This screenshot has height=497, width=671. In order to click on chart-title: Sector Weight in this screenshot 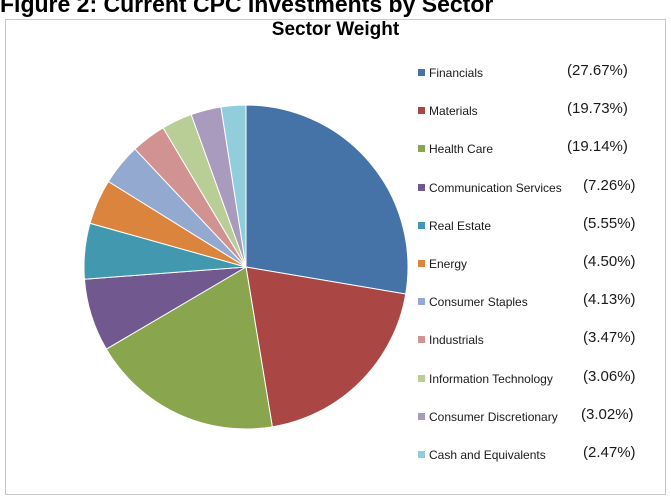, I will do `click(335, 29)`.